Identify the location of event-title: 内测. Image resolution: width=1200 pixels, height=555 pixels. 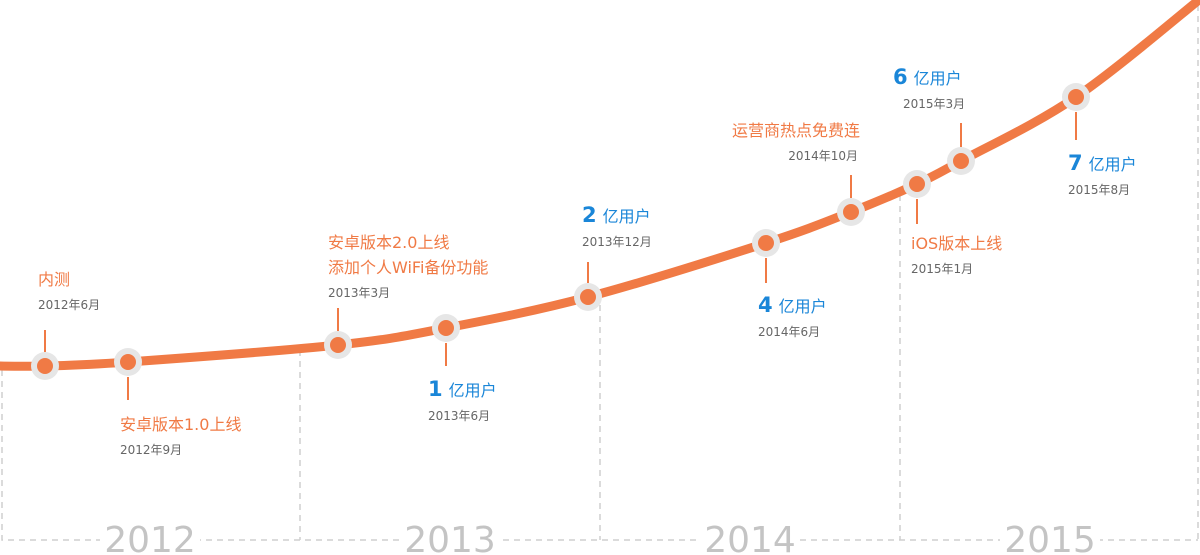
(54, 279).